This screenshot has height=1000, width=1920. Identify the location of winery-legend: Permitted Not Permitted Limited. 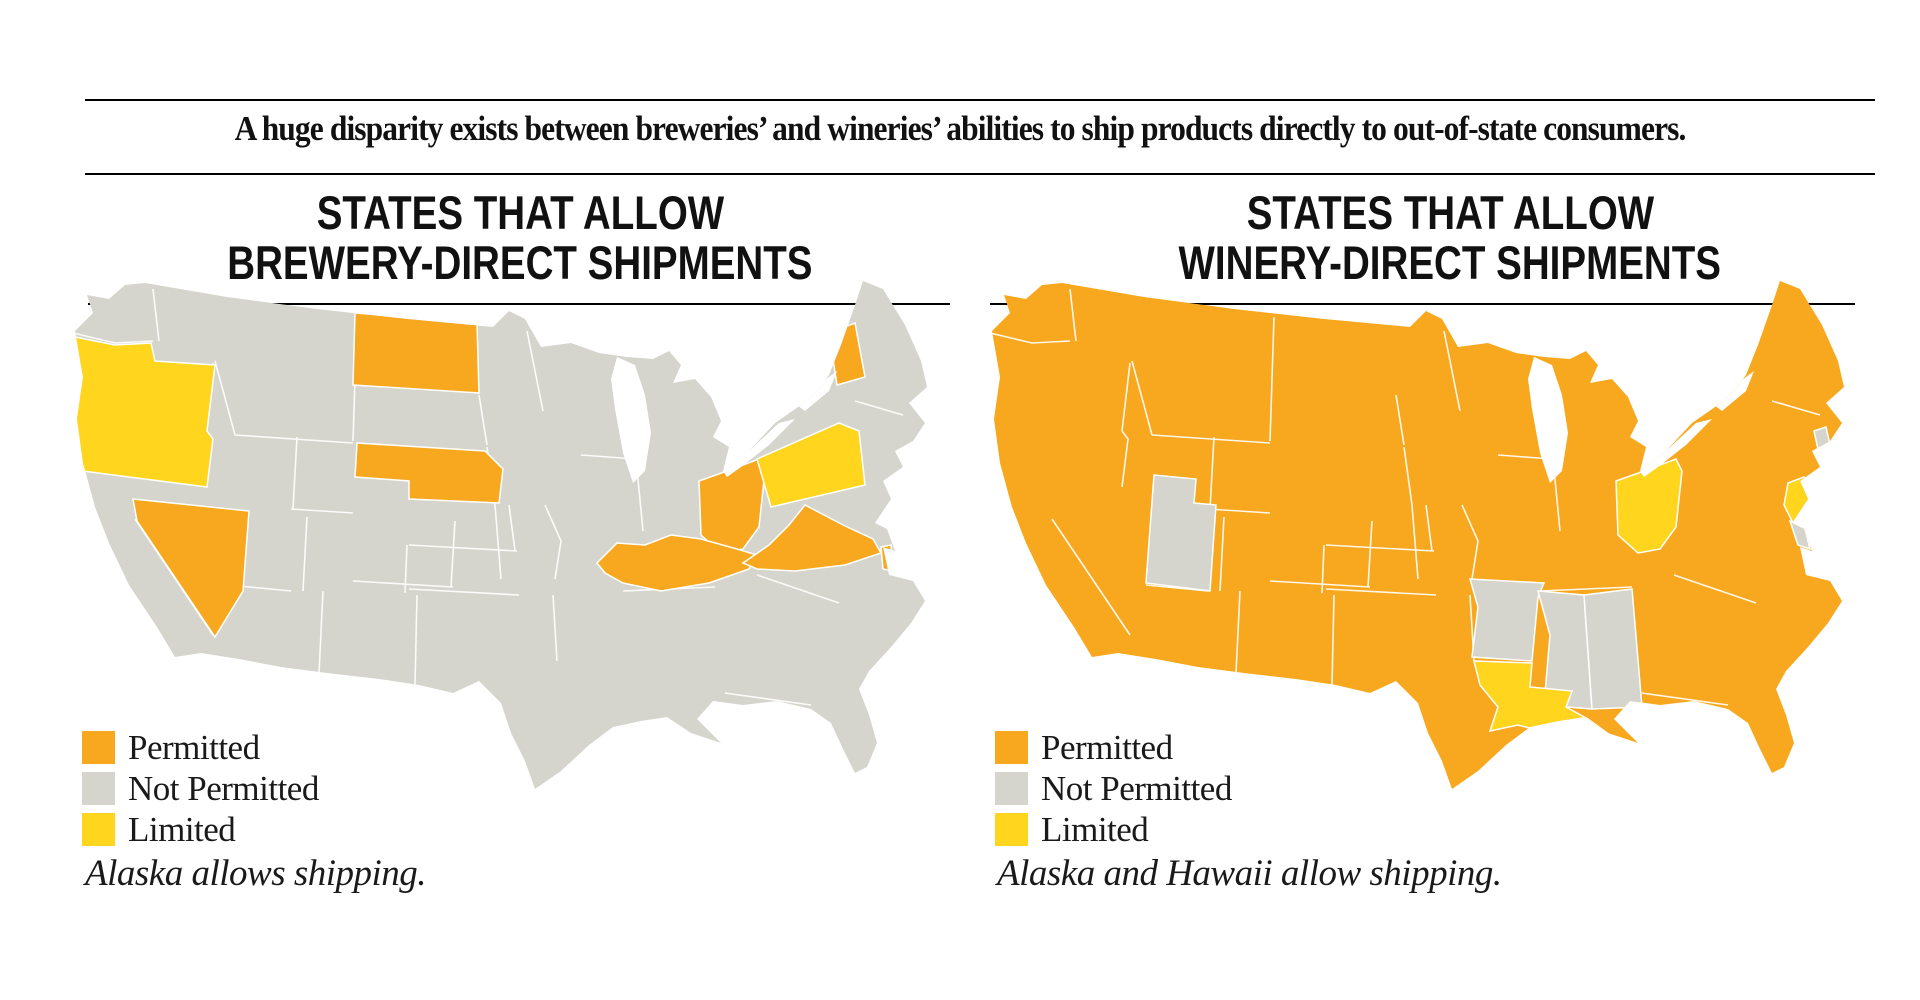
(1113, 788).